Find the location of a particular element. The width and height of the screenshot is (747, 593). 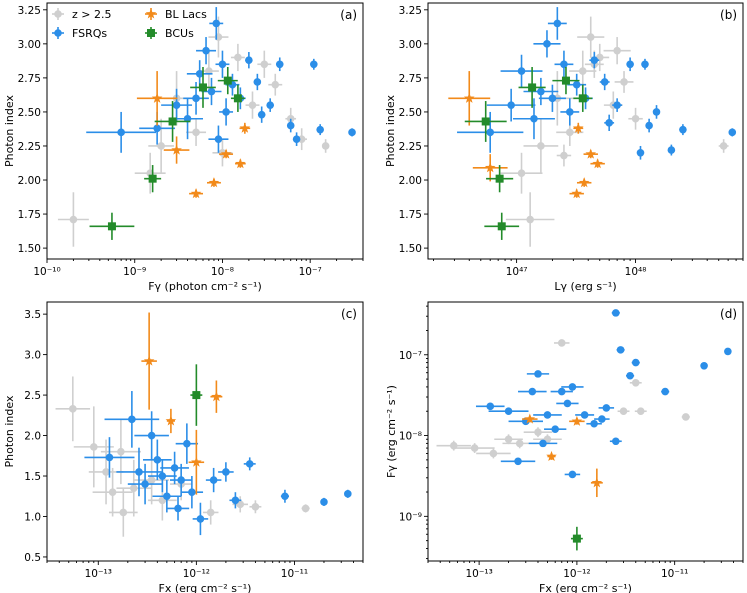

x-axis-label: Fx (erg cm⁻² s⁻¹) is located at coordinates (585, 587).